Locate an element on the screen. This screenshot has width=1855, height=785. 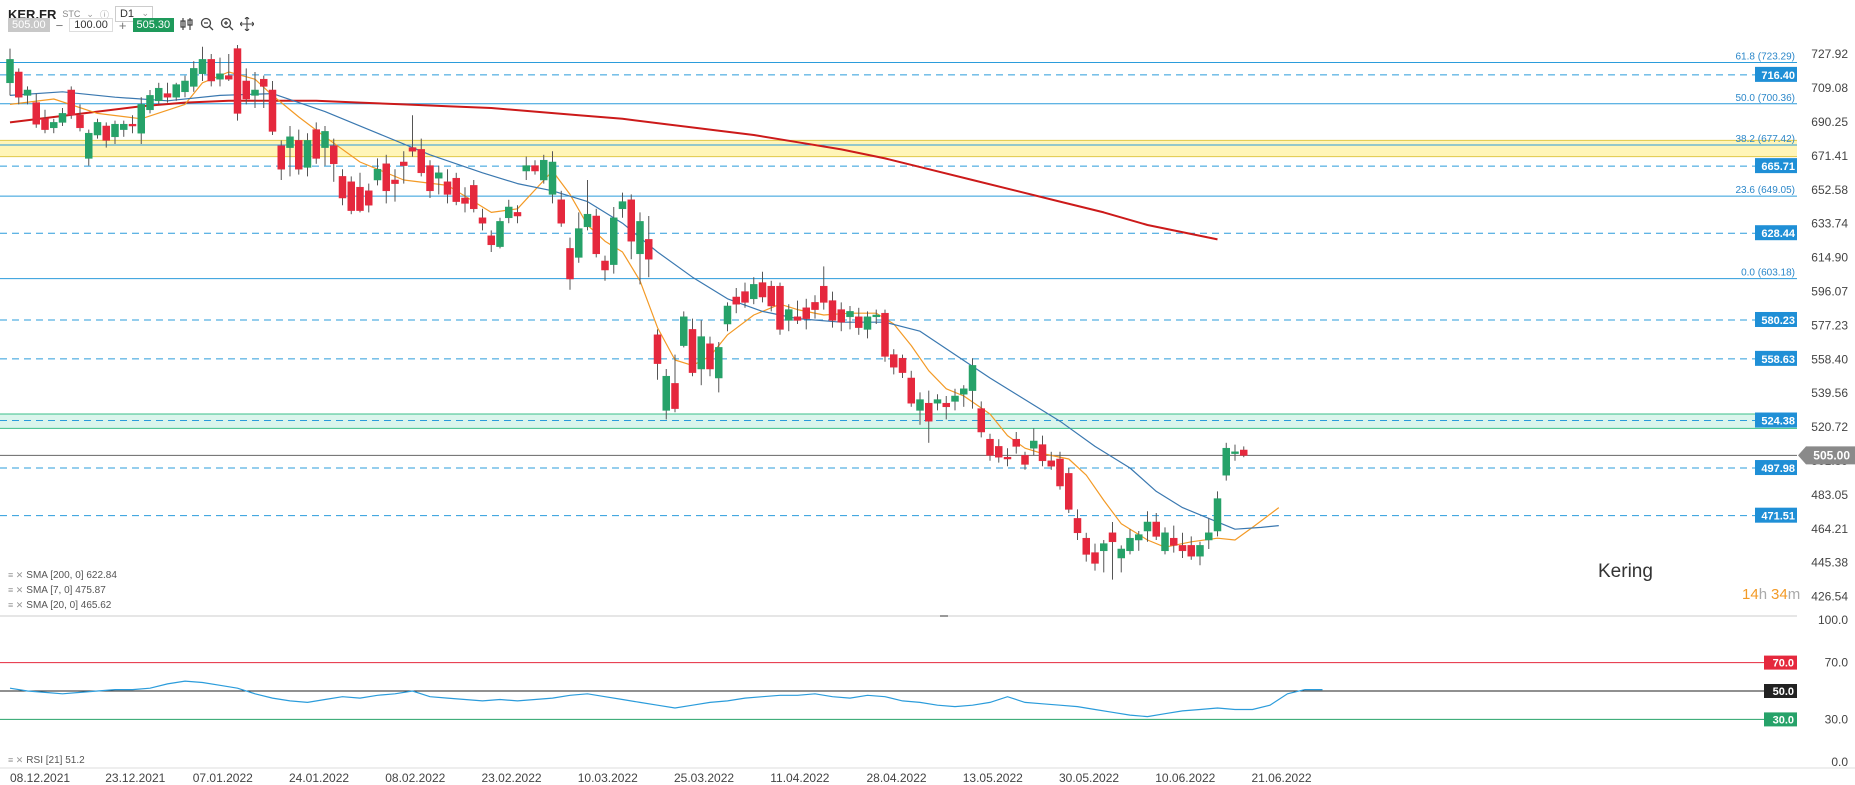
date-tick-label: 24.01.2022 is located at coordinates (319, 778).